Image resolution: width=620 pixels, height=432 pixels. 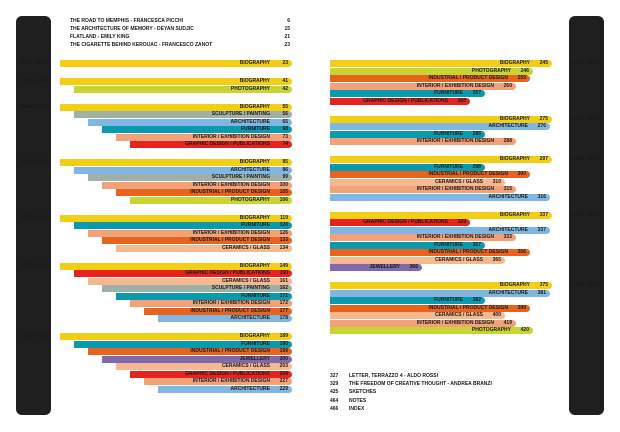 What do you see at coordinates (440, 126) in the screenshot?
I see `section-bar-architecture: ARCHITECTURE 276` at bounding box center [440, 126].